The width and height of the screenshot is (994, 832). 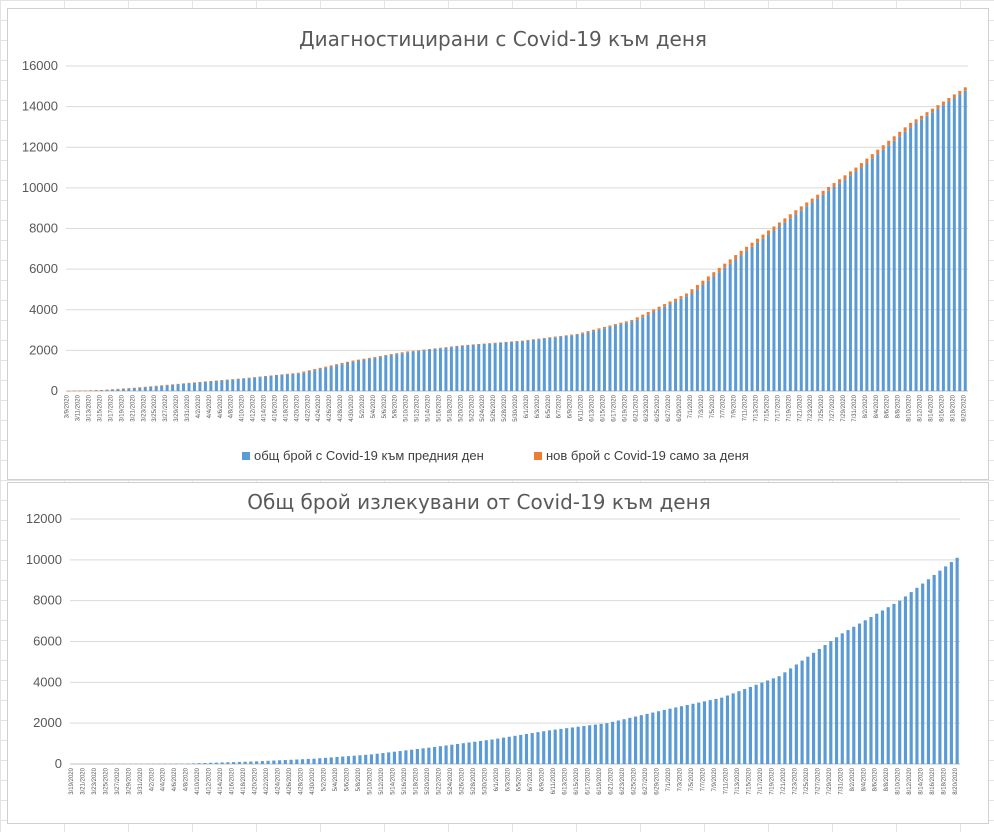 What do you see at coordinates (899, 780) in the screenshot?
I see `x-tick-label: 8/10/2020` at bounding box center [899, 780].